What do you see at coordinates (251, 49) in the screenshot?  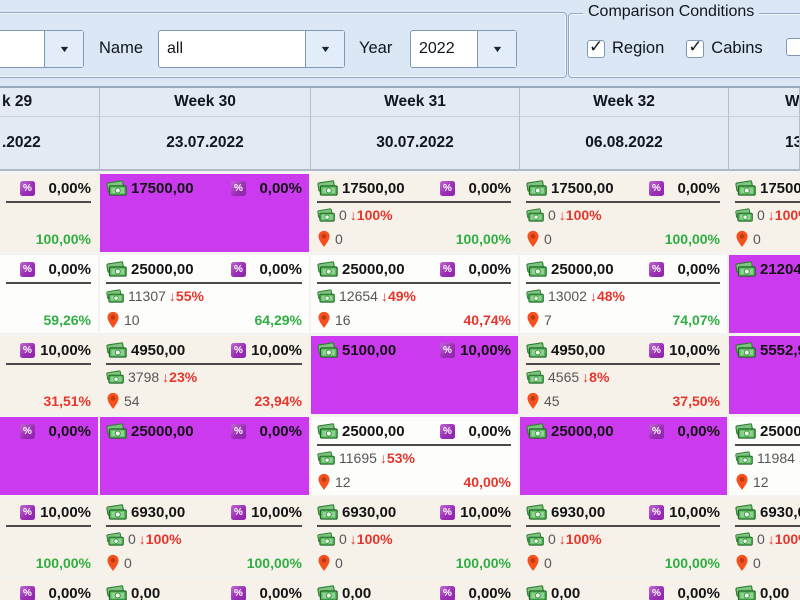 I see `name-combobox: all ▼` at bounding box center [251, 49].